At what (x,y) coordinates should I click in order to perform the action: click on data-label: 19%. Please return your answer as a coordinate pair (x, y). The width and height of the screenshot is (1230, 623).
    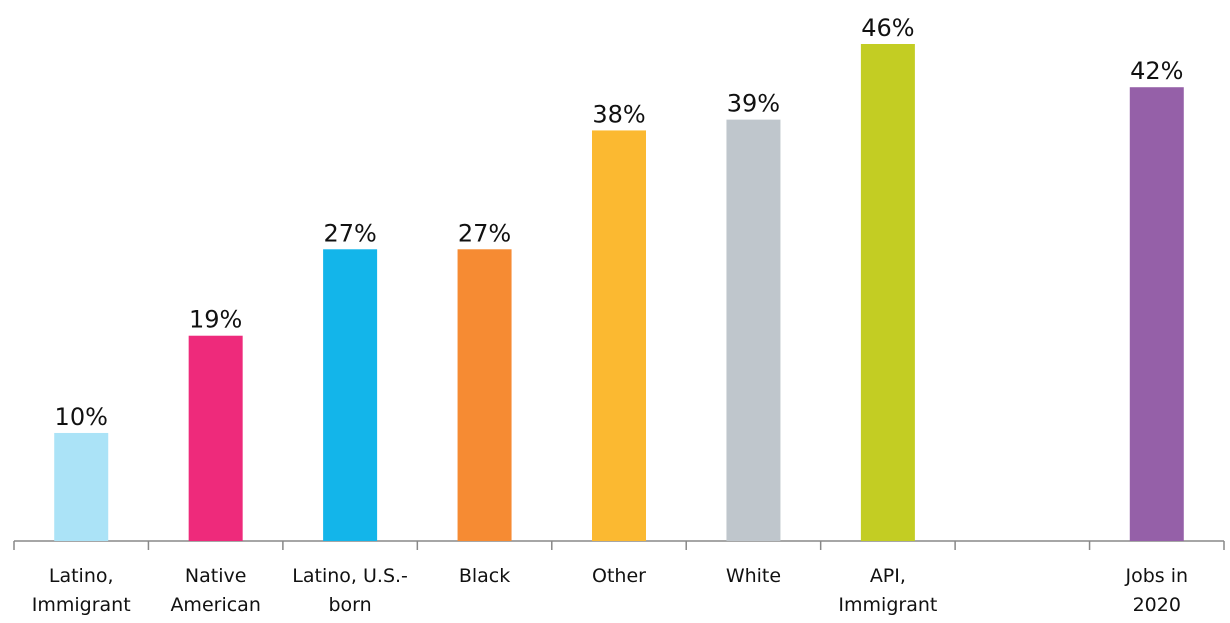
    Looking at the image, I should click on (215, 320).